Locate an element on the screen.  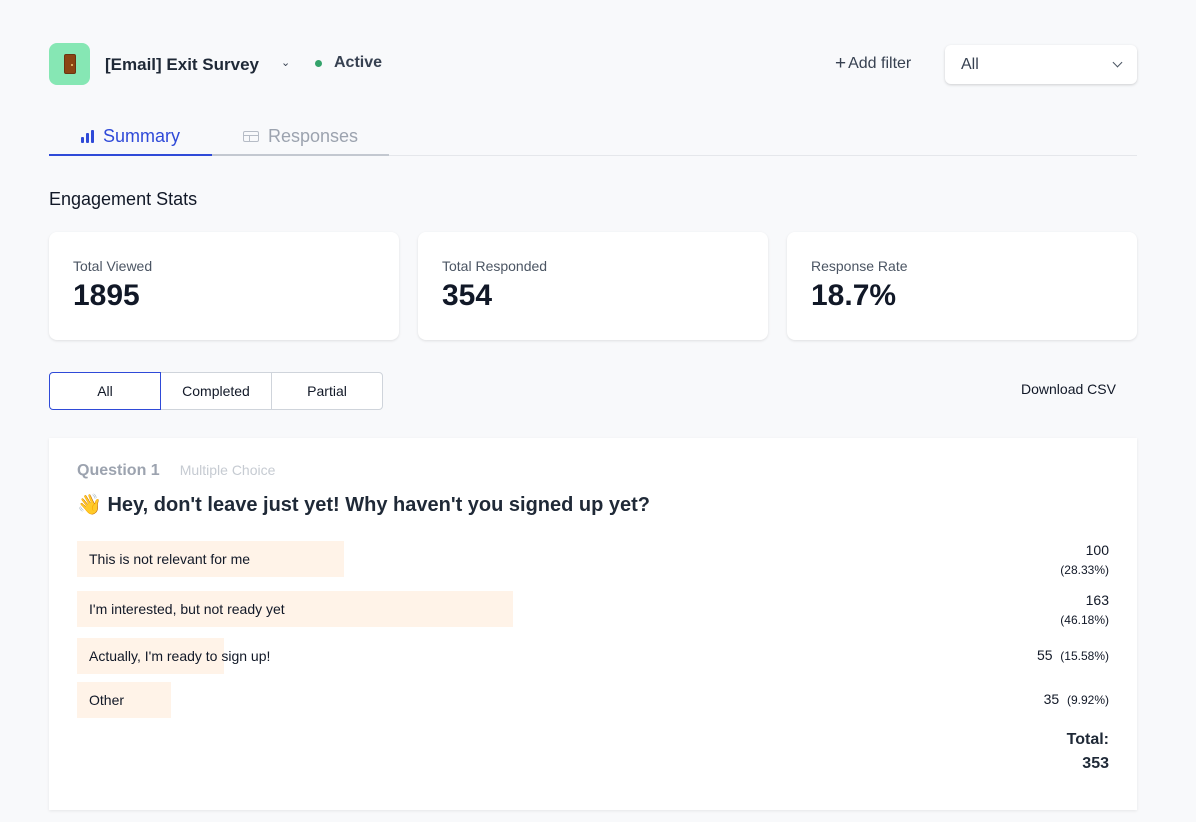
choice-row: Other 35 (9.92%) is located at coordinates (593, 700).